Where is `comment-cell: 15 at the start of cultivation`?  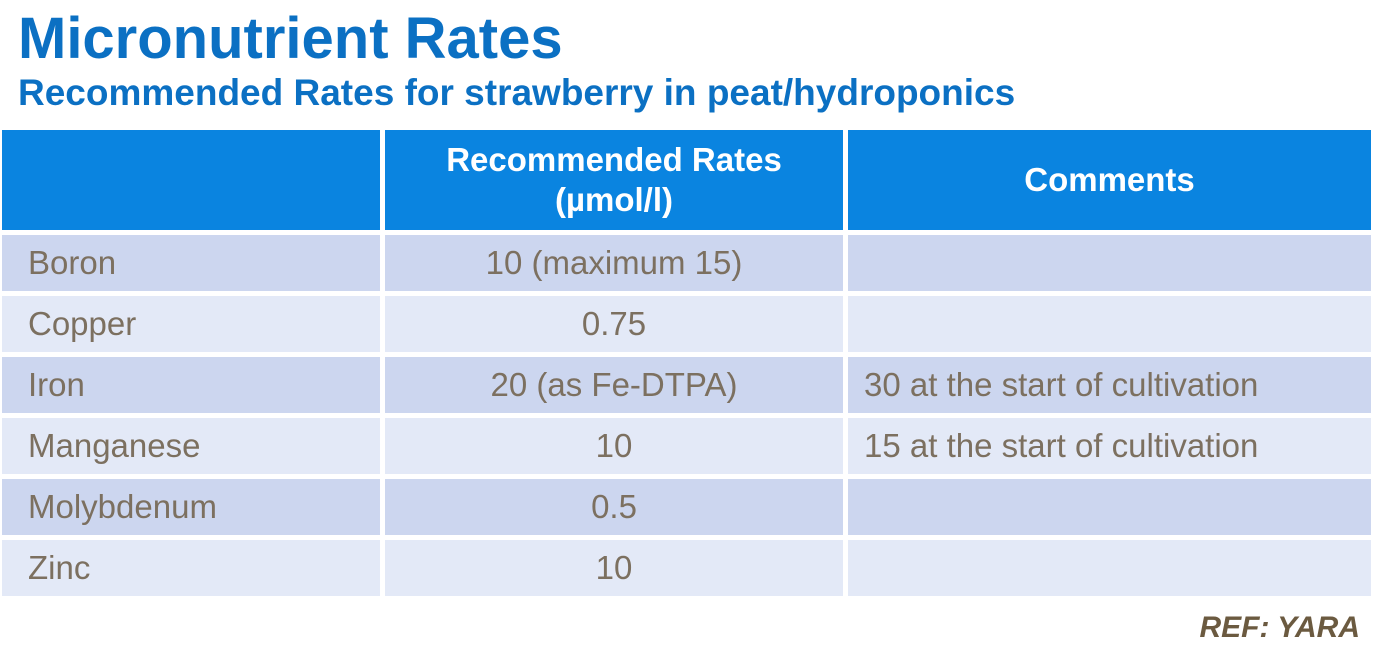
comment-cell: 15 at the start of cultivation is located at coordinates (1109, 446).